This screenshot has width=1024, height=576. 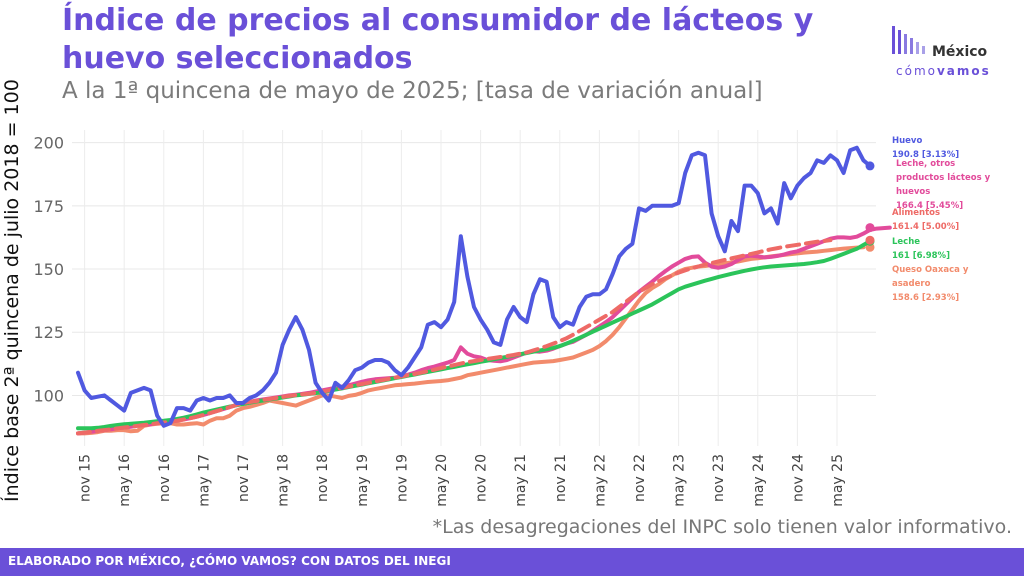 I want to click on mexico-como-vamos-logo: México cómovamos, so click(x=950, y=54).